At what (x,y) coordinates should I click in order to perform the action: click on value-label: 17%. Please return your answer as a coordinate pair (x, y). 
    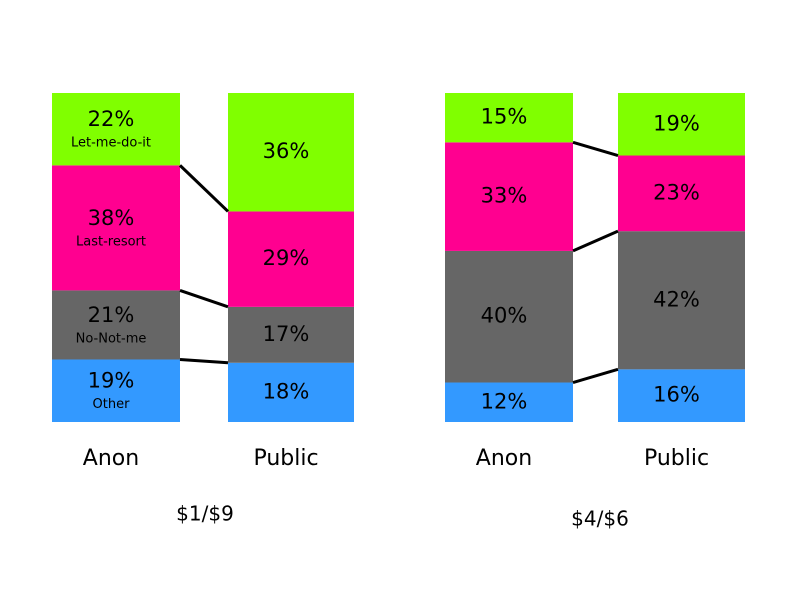
    Looking at the image, I should click on (286, 334).